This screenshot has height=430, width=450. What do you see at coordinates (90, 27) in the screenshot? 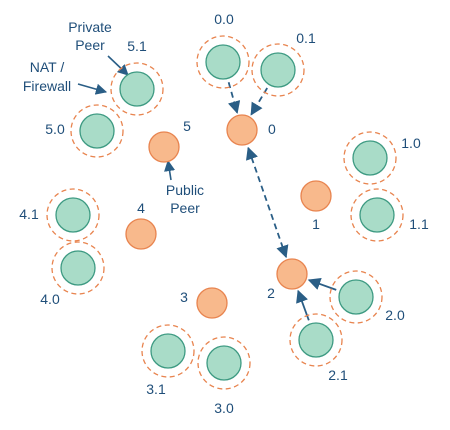
I see `annotation-private-peer-line1: Private` at bounding box center [90, 27].